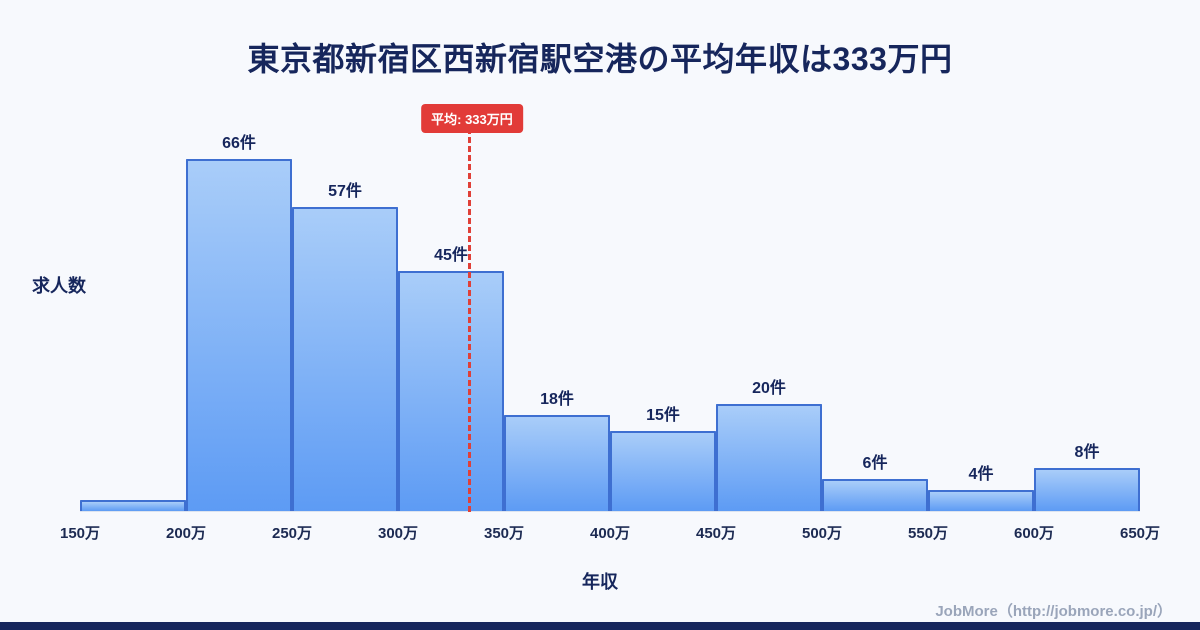  Describe the element at coordinates (186, 533) in the screenshot. I see `x-tick-label: 200万` at that location.